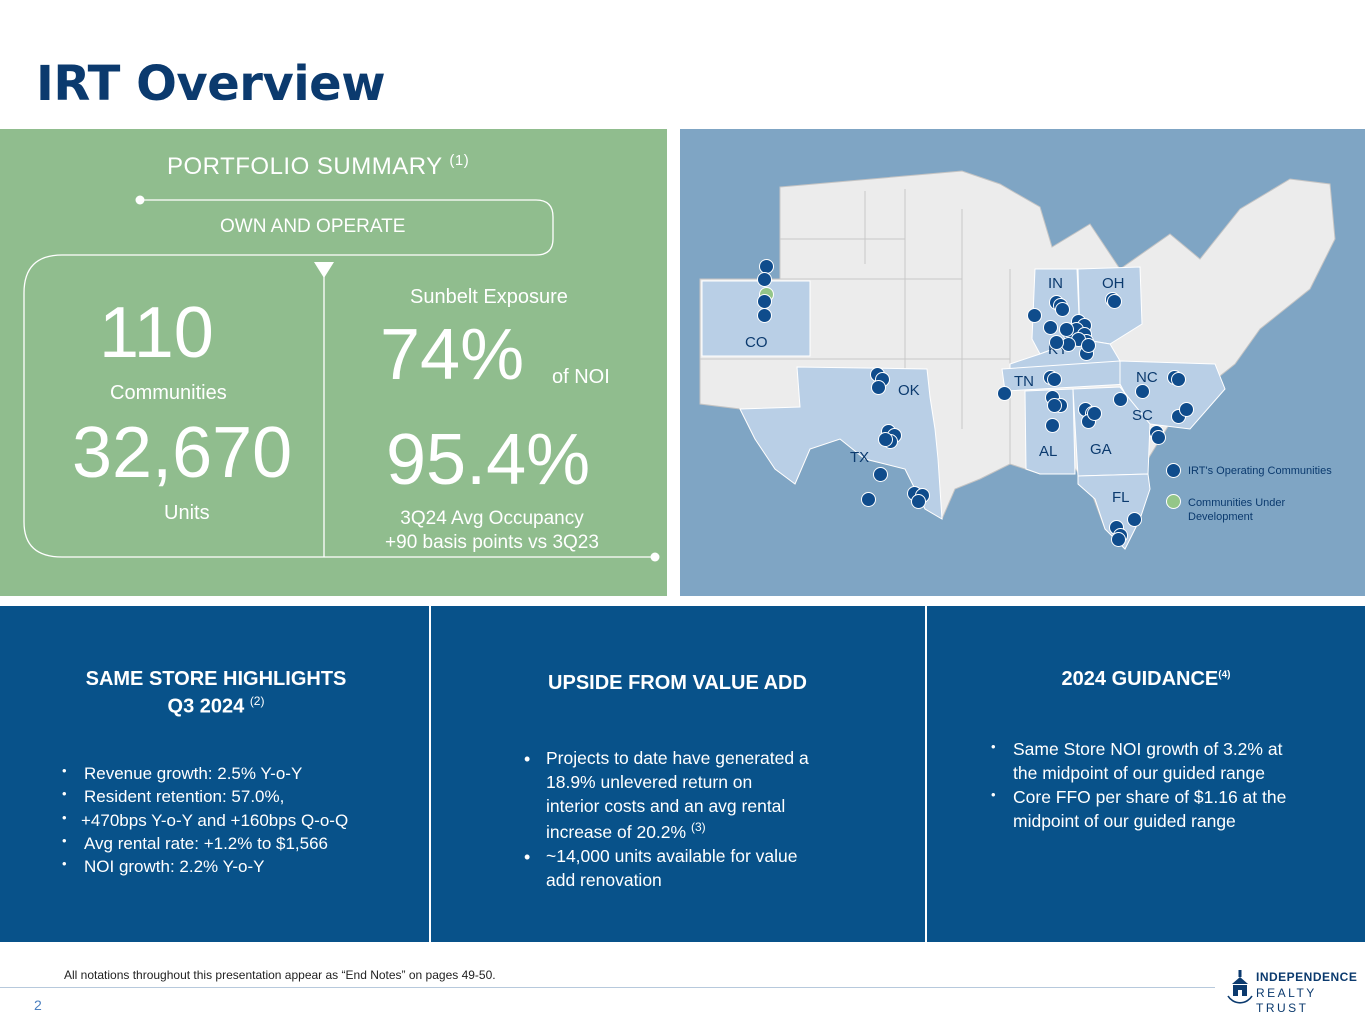 The image size is (1365, 1027). I want to click on state-fl, so click(1114, 511).